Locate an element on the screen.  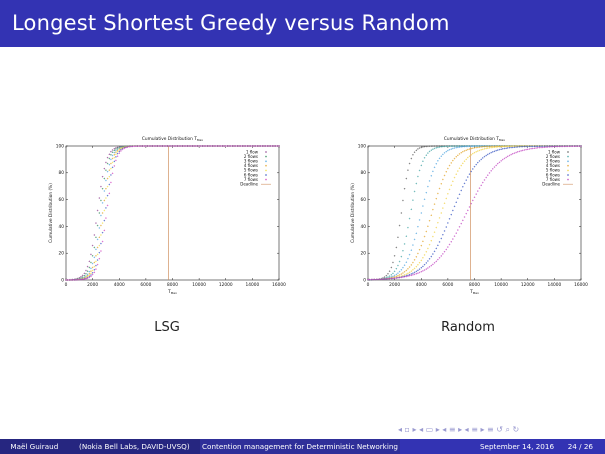
legend-label: Deadline is located at coordinates (249, 184).